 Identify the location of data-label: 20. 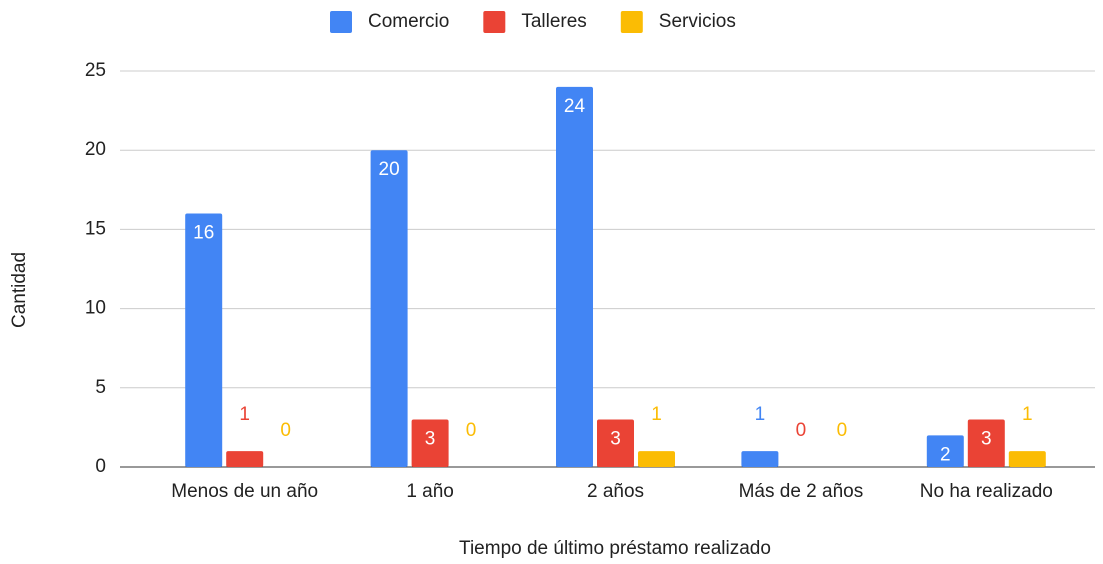
(389, 169).